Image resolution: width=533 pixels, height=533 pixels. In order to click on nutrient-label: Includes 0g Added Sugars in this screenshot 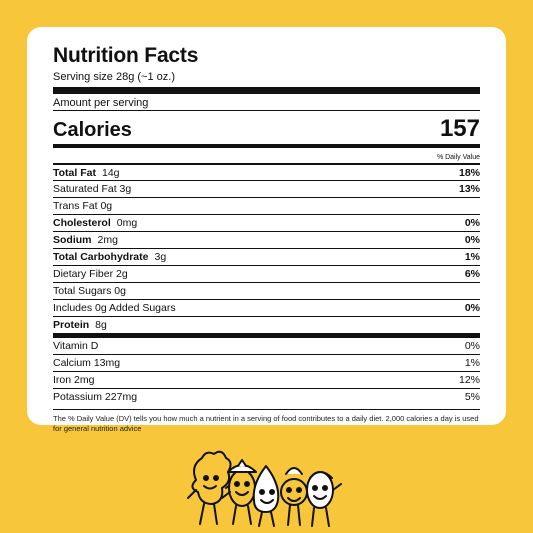, I will do `click(114, 308)`.